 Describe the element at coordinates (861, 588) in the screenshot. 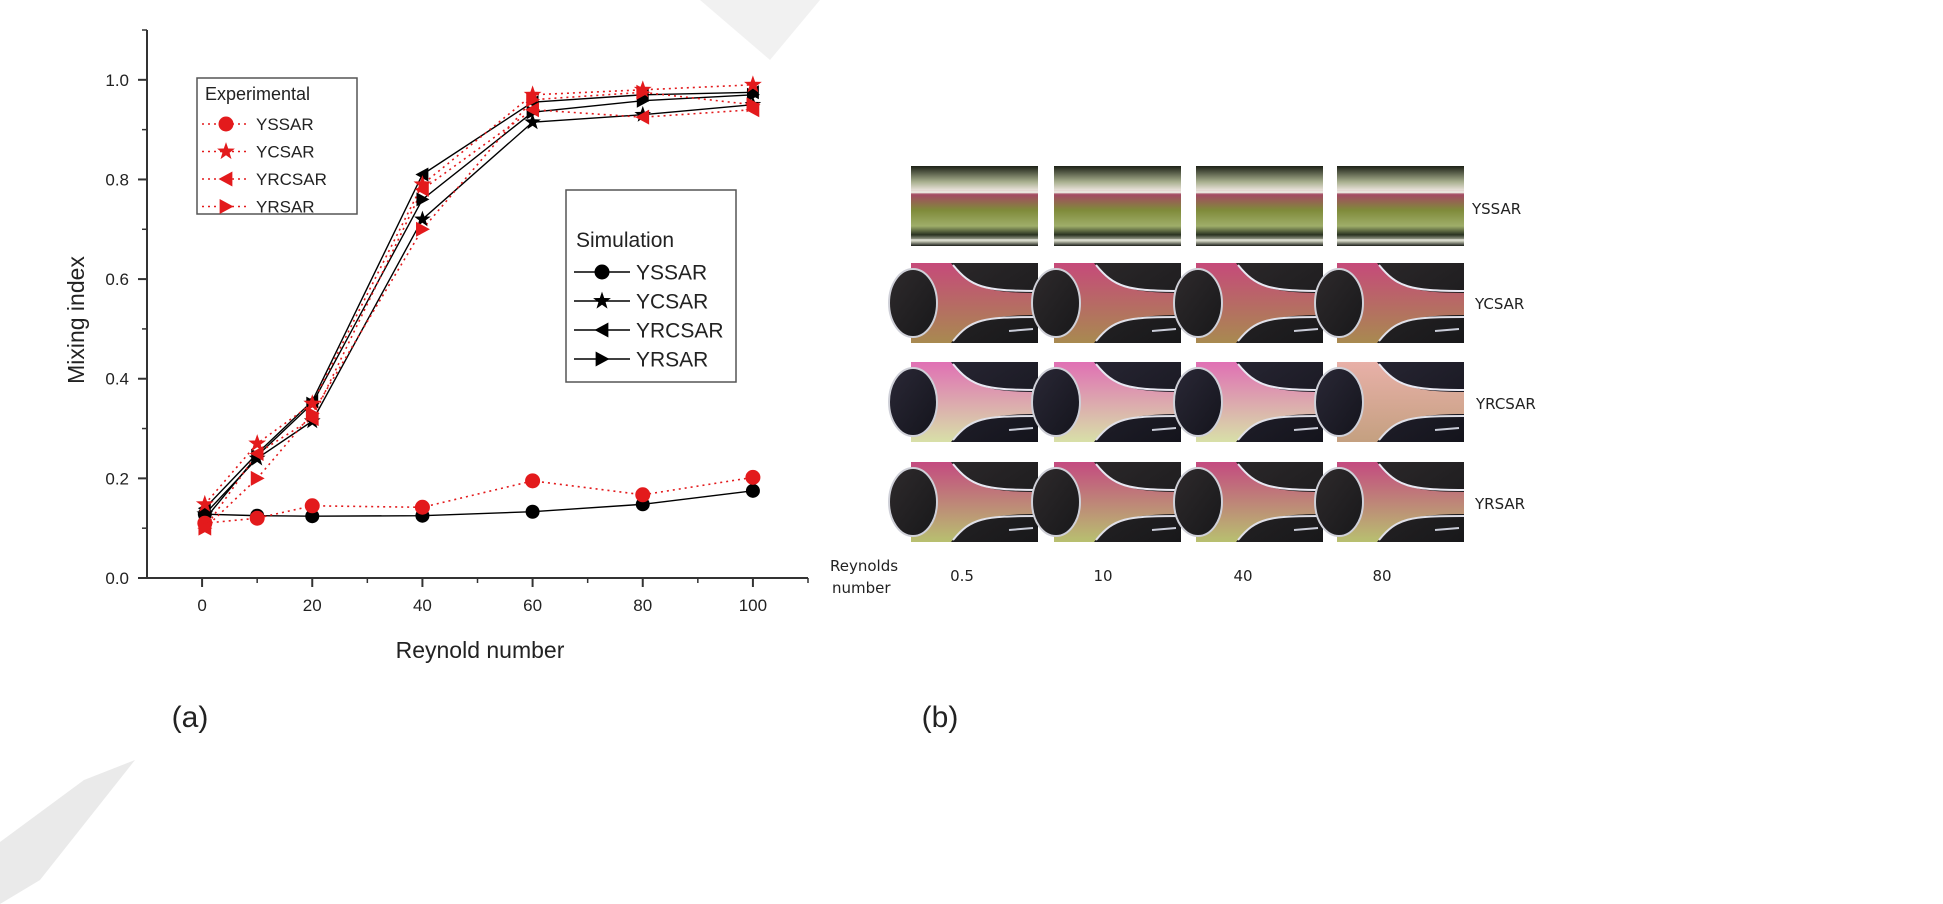

I see `column-header-line2: number` at that location.